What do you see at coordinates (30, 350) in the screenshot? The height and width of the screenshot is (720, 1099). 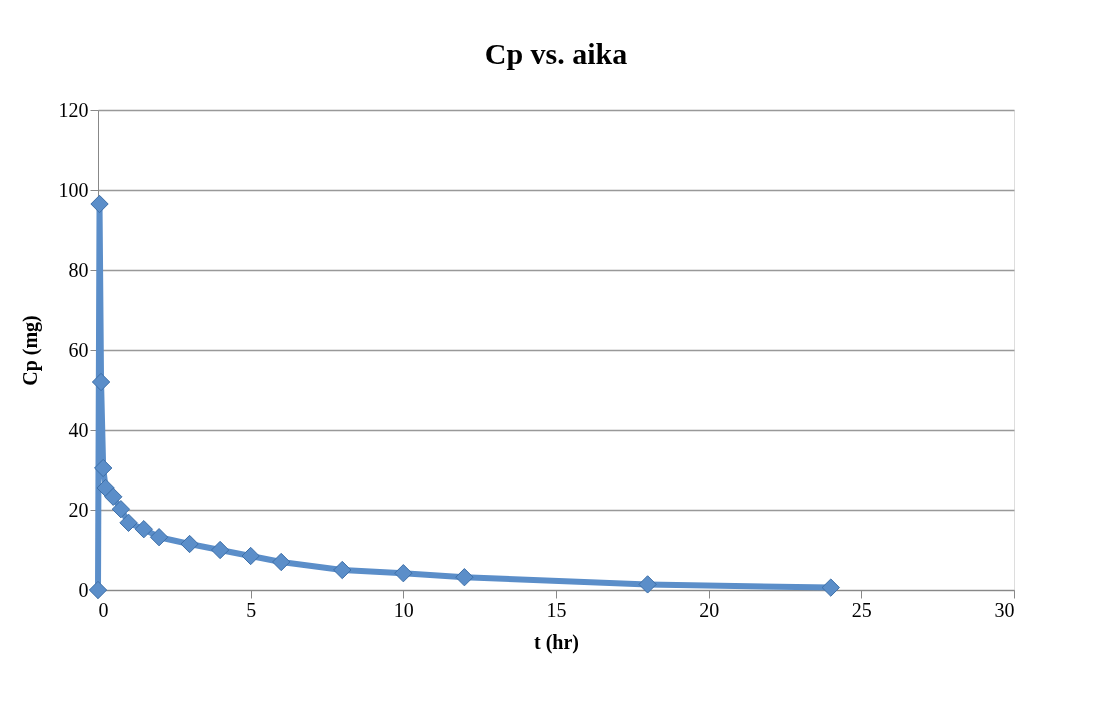 I see `y-axis-title: Cp (mg)` at bounding box center [30, 350].